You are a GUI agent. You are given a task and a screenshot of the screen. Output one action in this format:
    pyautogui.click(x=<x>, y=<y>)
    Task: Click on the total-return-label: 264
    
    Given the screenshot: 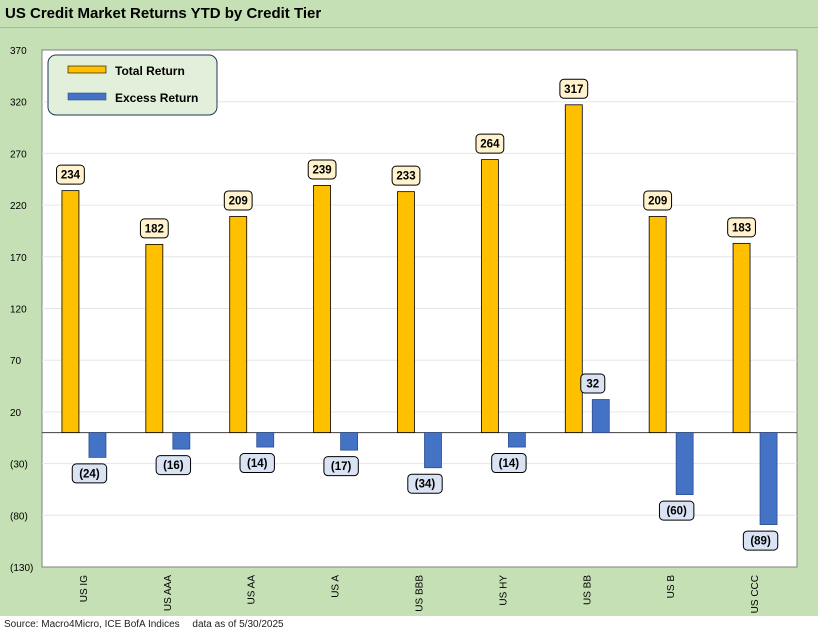 What is the action you would take?
    pyautogui.click(x=490, y=145)
    